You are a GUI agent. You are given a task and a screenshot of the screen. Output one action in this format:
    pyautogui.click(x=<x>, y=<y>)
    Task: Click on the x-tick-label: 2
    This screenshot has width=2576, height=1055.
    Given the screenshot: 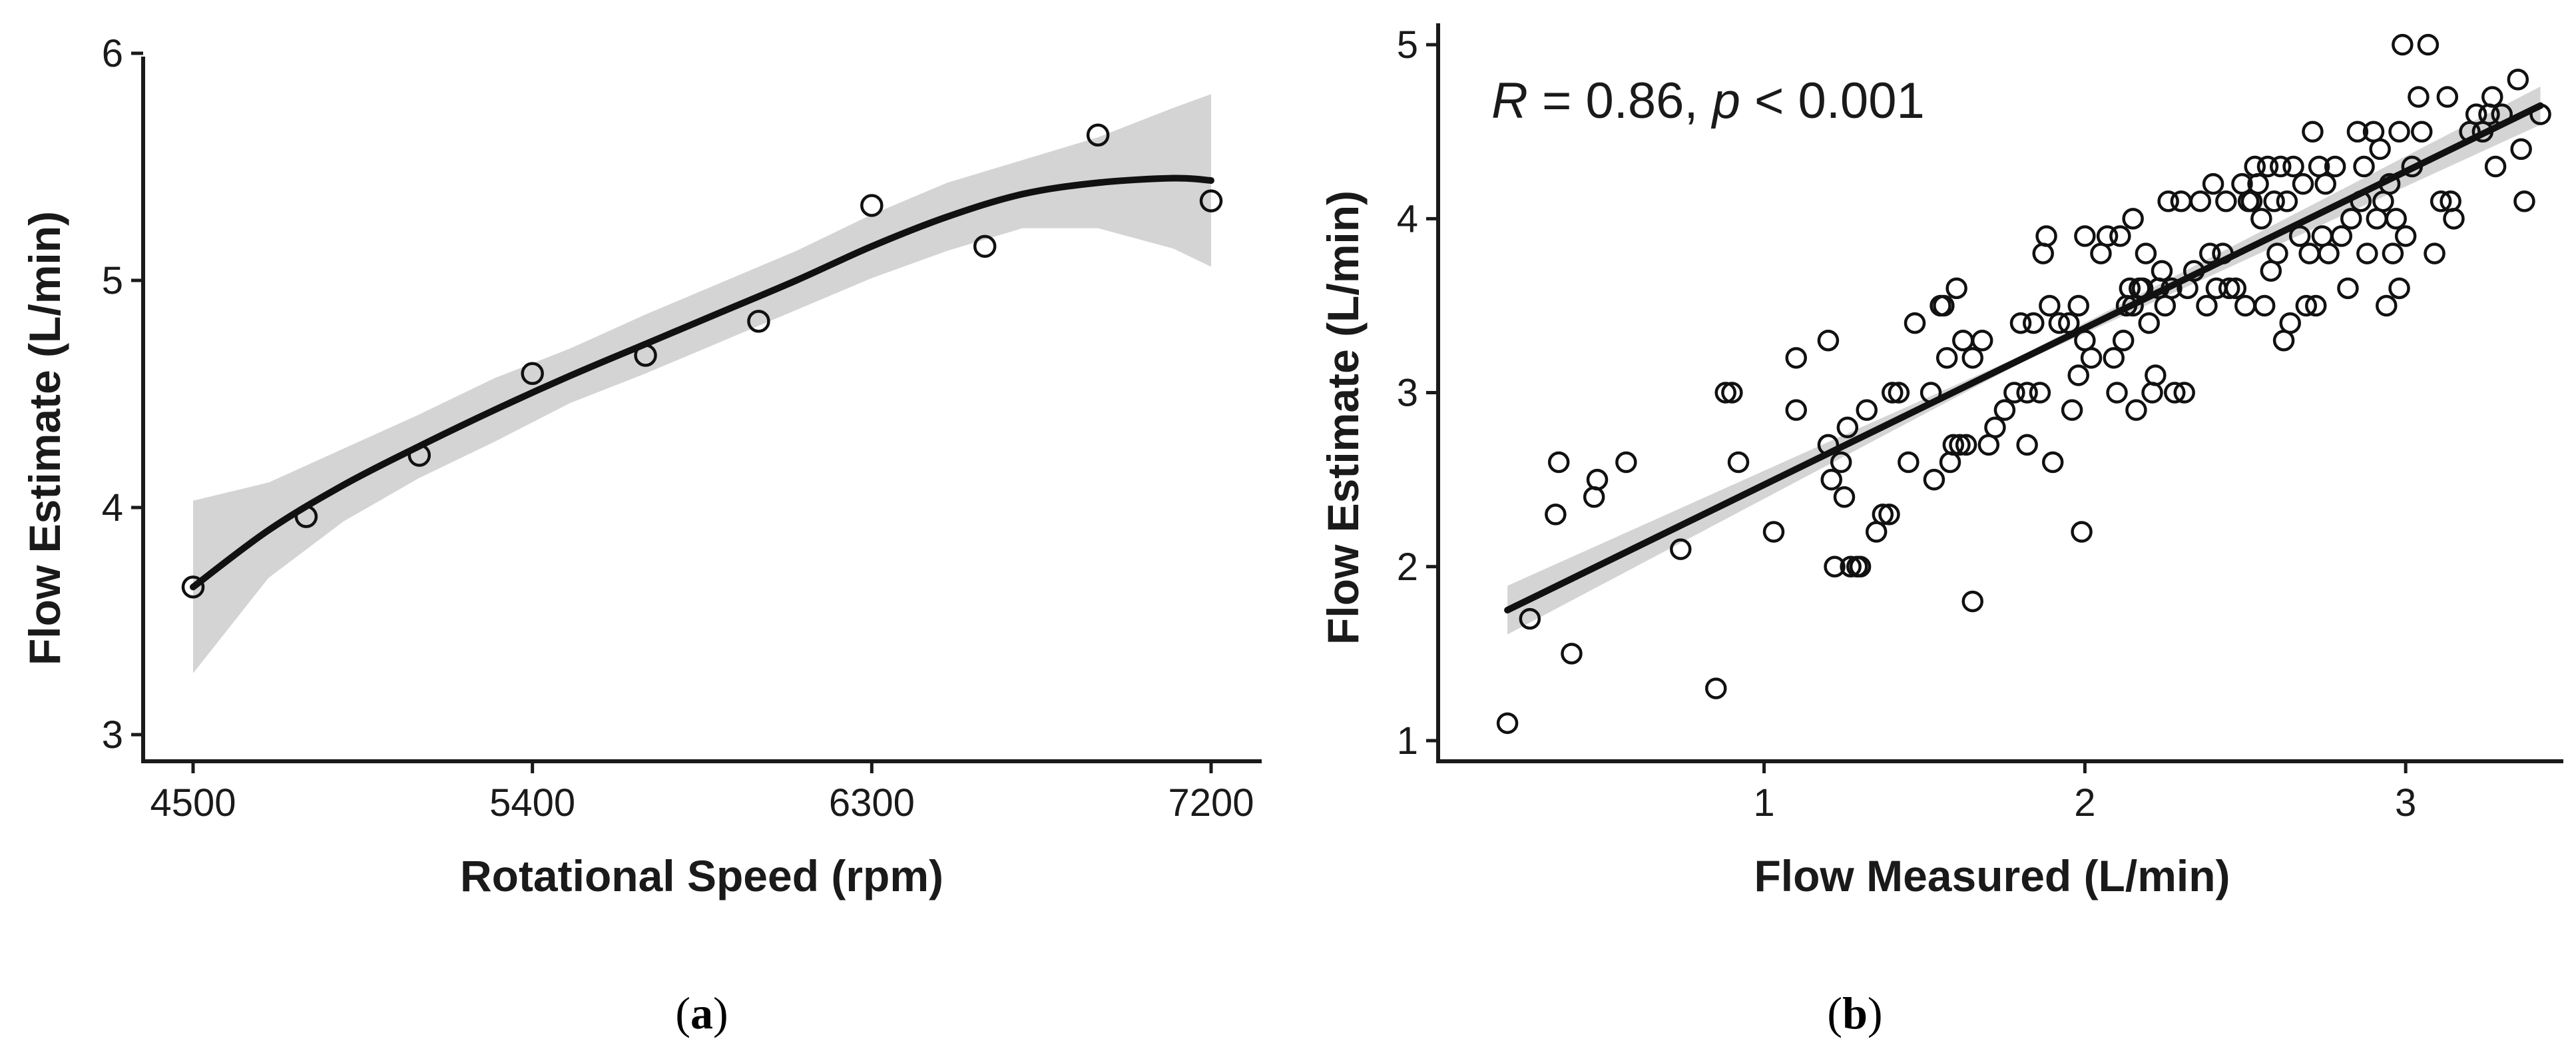 What is the action you would take?
    pyautogui.click(x=2084, y=803)
    